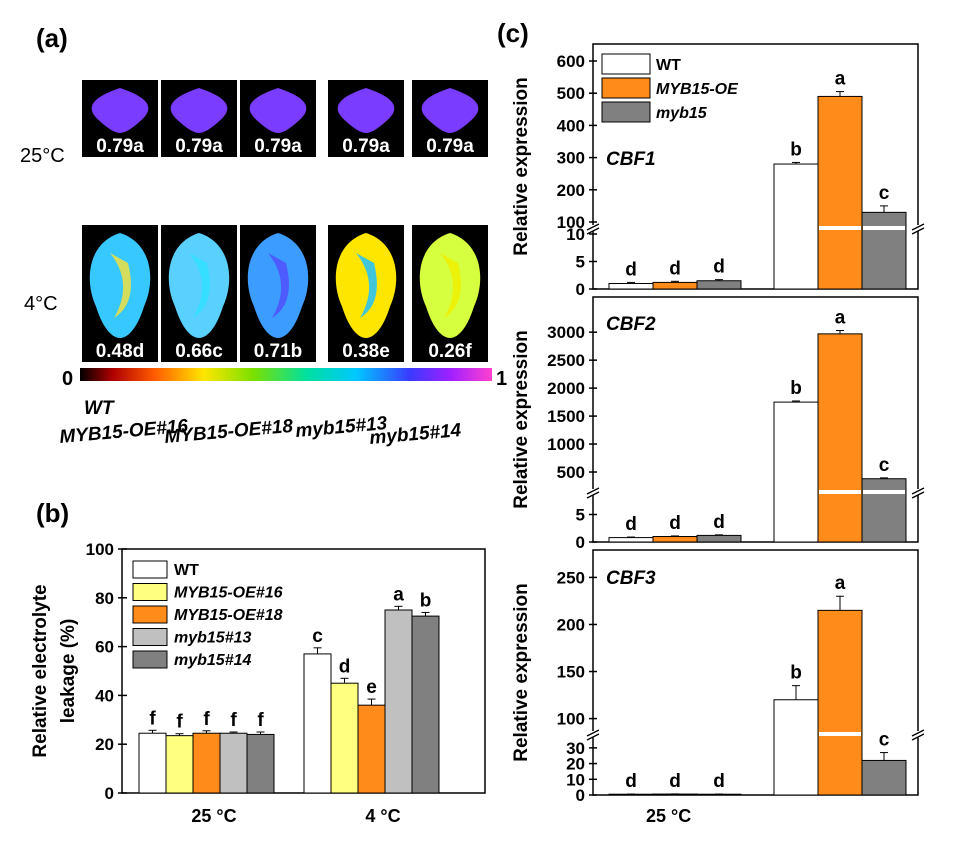 The width and height of the screenshot is (964, 857). I want to click on legend-label: MYB15-OE, so click(697, 89).